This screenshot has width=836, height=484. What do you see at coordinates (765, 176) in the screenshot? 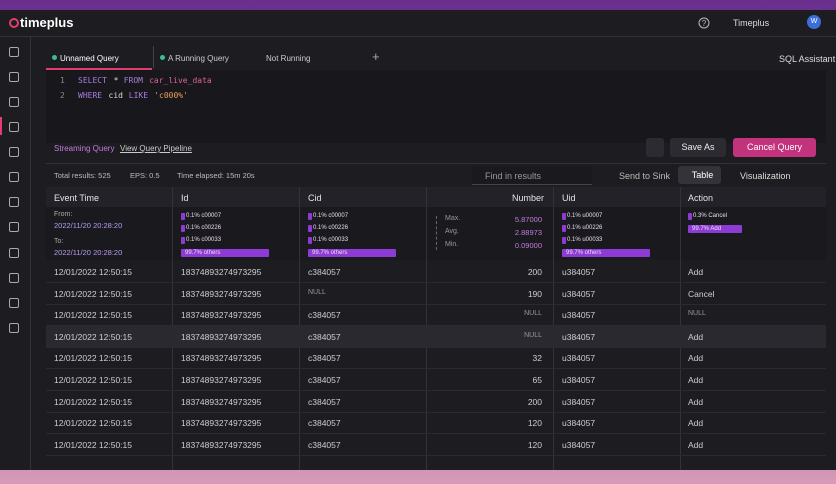
I see `visualization-toggle: Visualization` at bounding box center [765, 176].